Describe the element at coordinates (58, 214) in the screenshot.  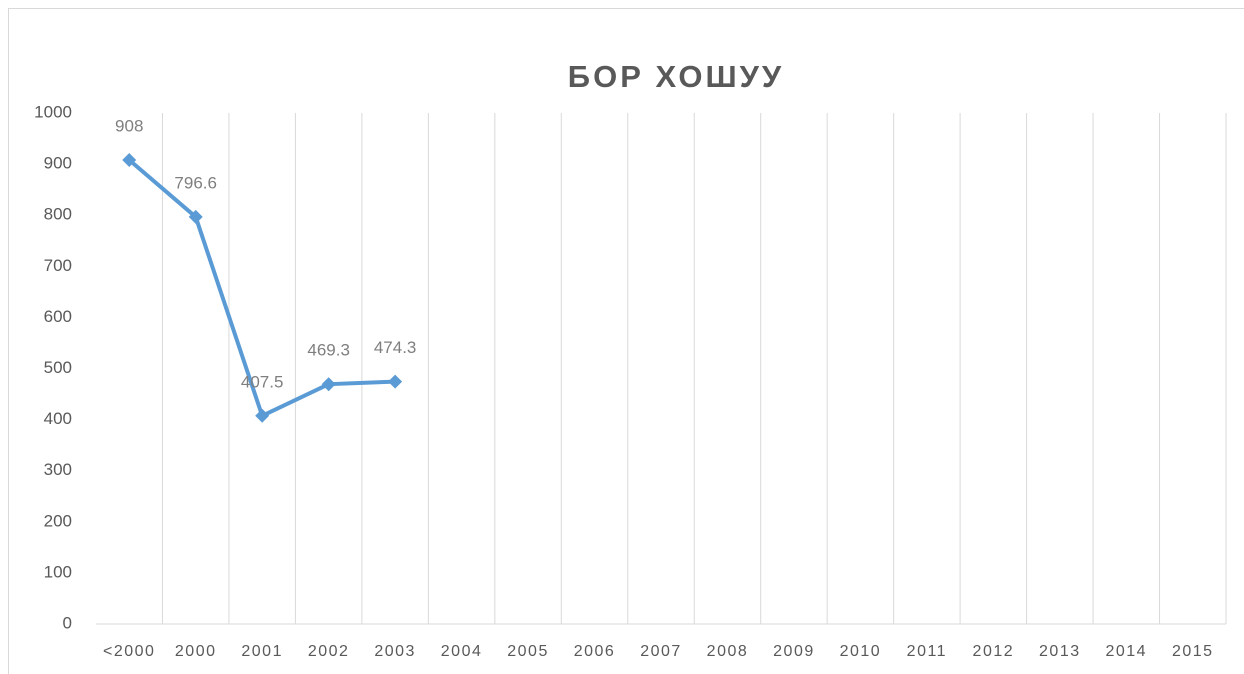
I see `y-tick-label: 800` at that location.